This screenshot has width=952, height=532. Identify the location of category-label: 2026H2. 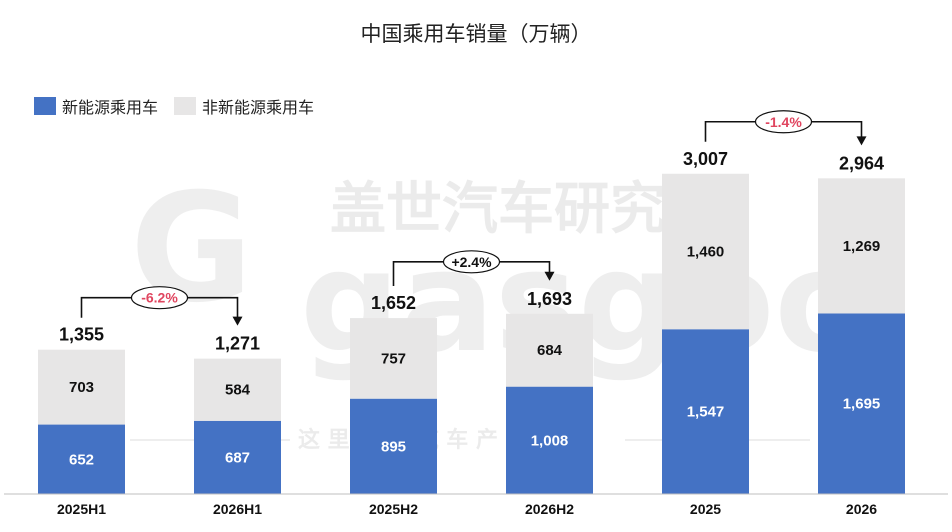
(549, 509).